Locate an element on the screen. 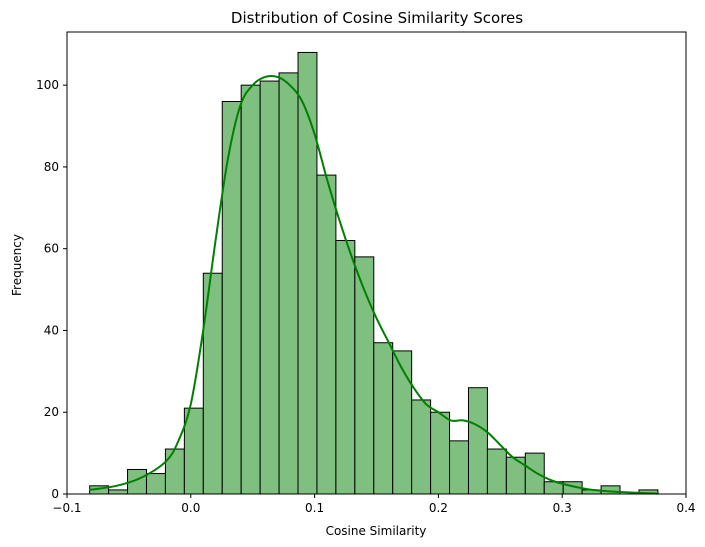 The width and height of the screenshot is (705, 547). chart-title: Distribution of Cosine Similarity Scores is located at coordinates (377, 18).